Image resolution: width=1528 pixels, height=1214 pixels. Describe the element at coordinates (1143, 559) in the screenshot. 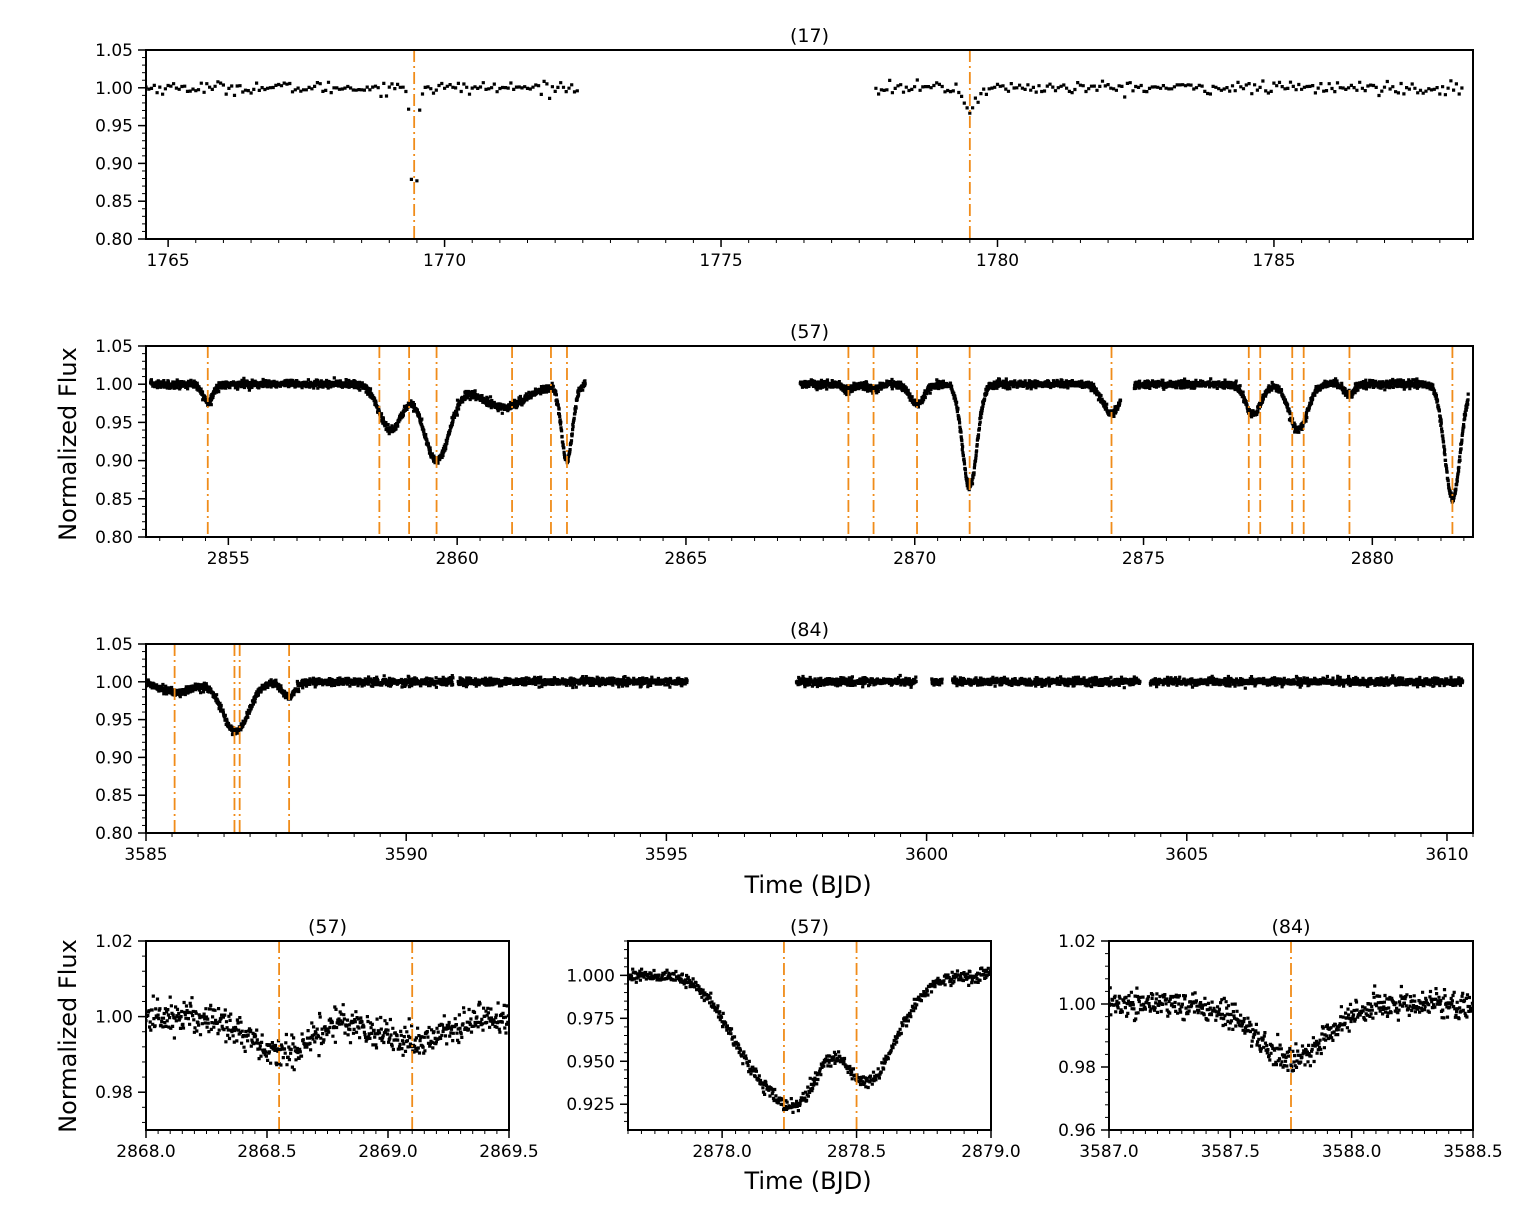

I see `x-tick-label: 2875` at that location.